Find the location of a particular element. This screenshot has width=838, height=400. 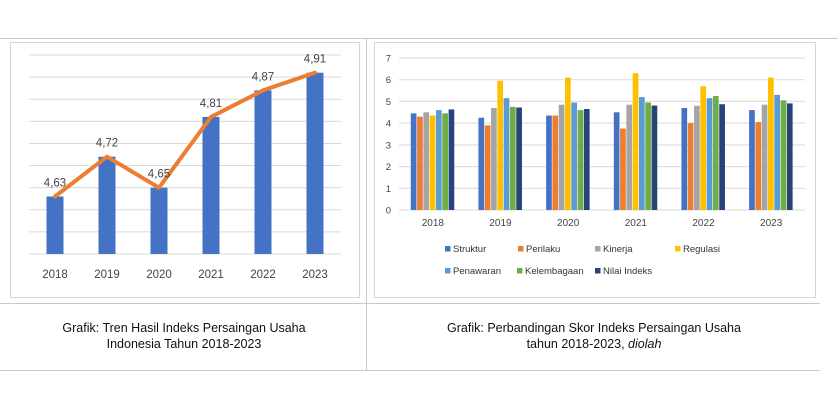

data-label: 4,72 is located at coordinates (107, 144).